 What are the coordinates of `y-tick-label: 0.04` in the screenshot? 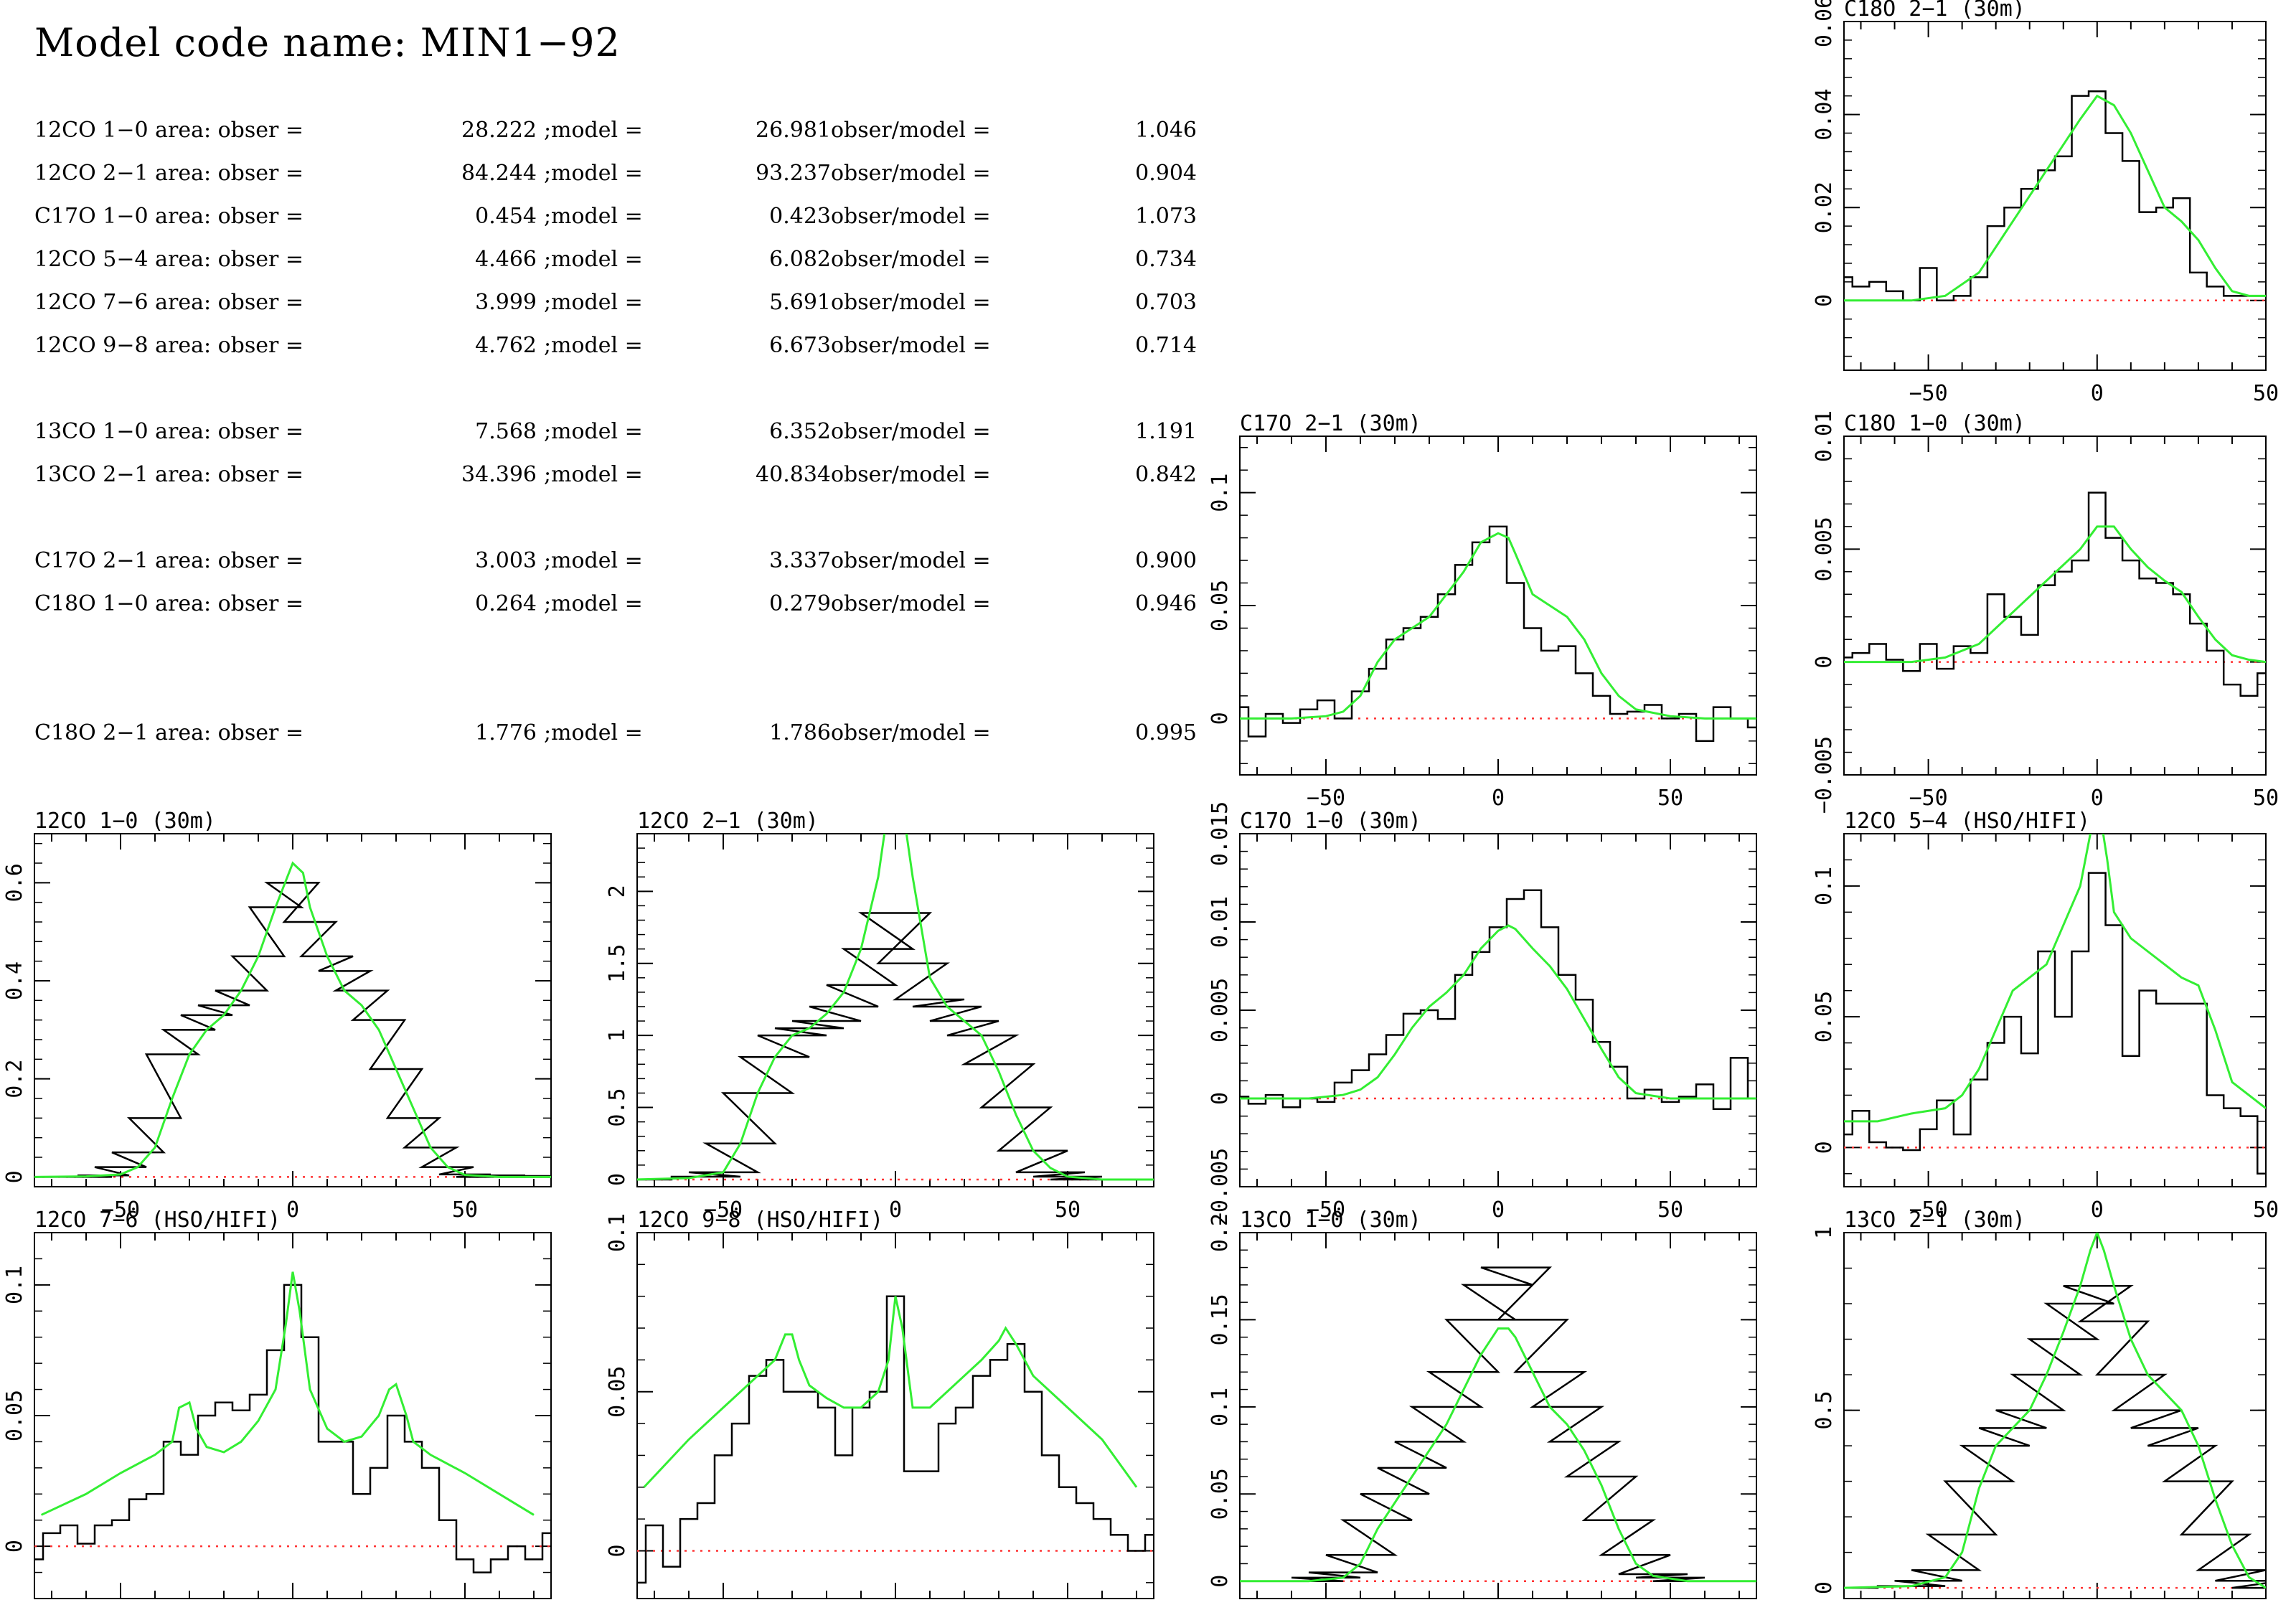 It's located at (1825, 114).